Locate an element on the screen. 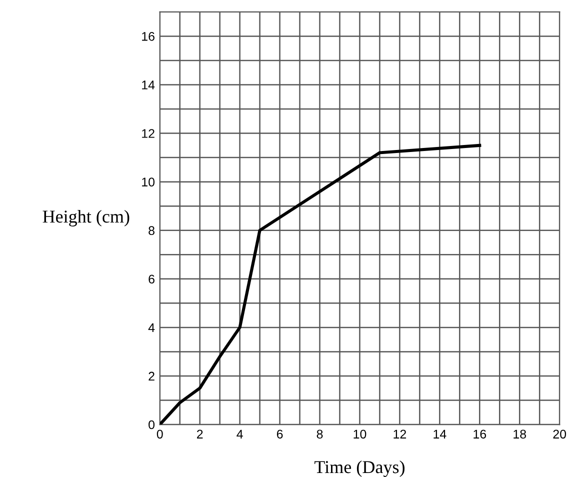  x-tick-label: 0 is located at coordinates (159, 434).